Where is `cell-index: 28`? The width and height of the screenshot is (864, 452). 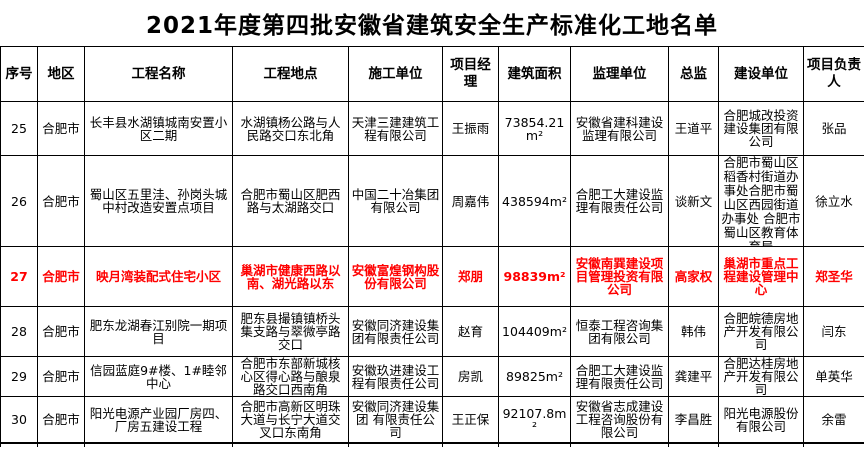
cell-index: 28 is located at coordinates (19, 331).